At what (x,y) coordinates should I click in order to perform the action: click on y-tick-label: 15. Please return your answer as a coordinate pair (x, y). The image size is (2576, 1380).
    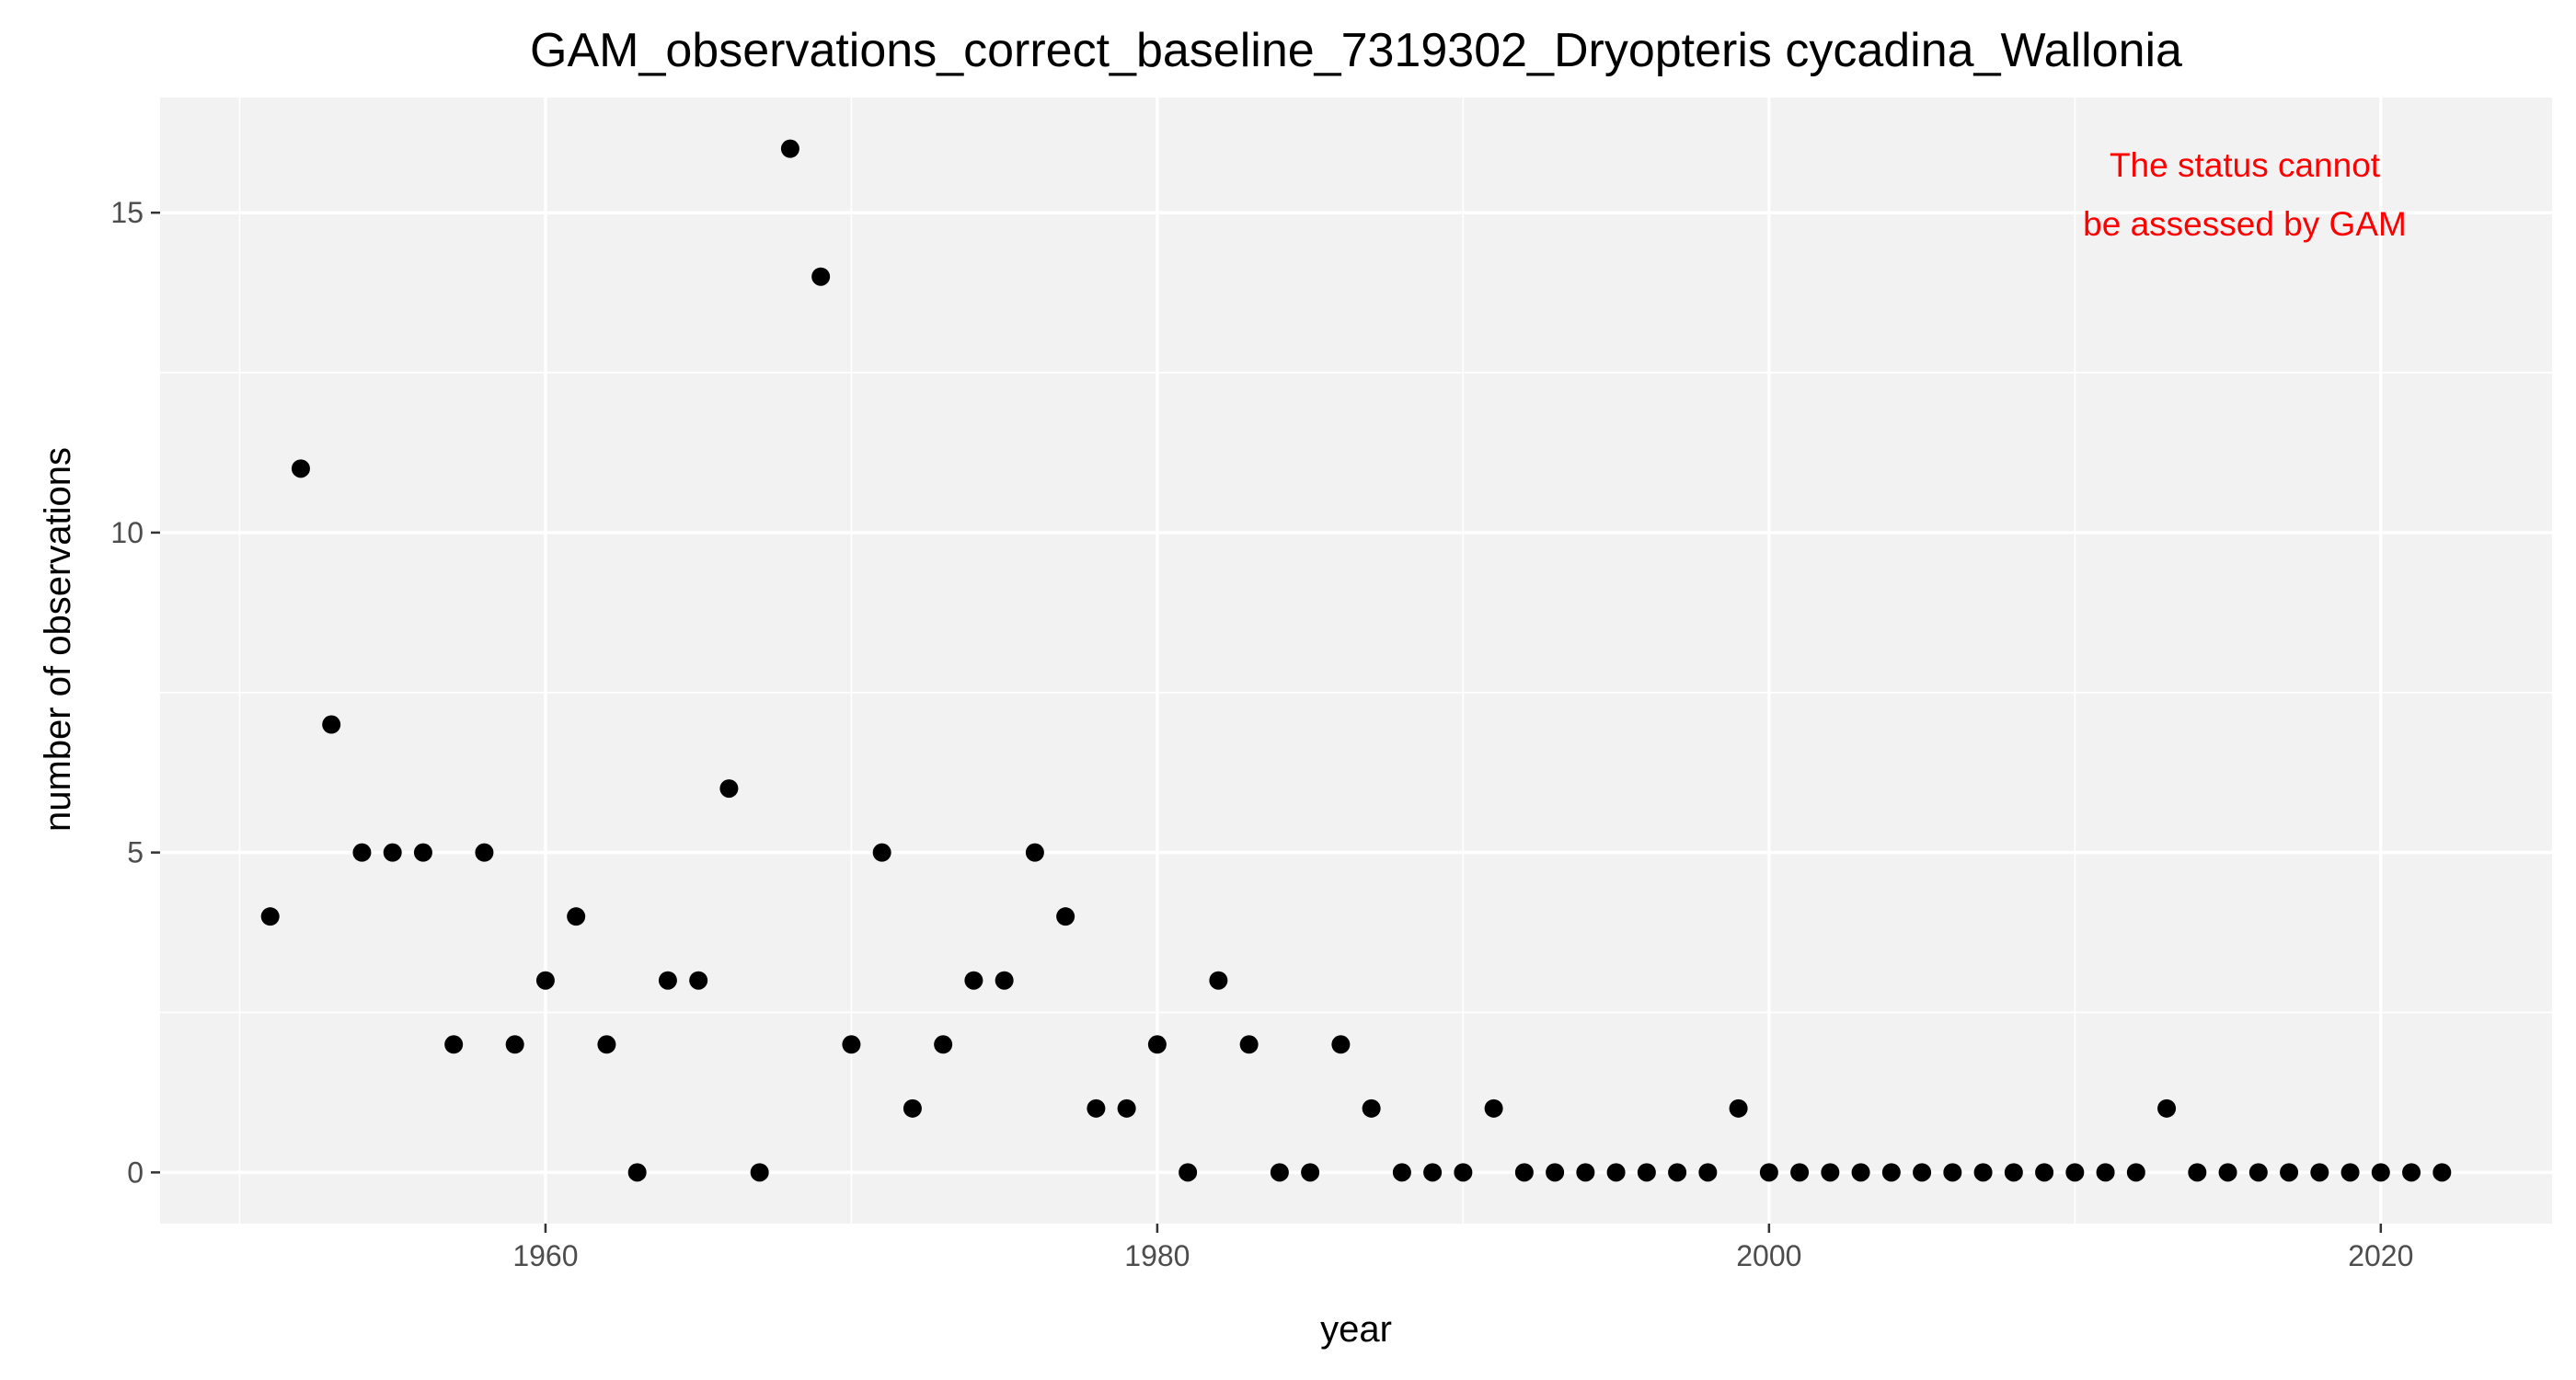
    Looking at the image, I should click on (127, 212).